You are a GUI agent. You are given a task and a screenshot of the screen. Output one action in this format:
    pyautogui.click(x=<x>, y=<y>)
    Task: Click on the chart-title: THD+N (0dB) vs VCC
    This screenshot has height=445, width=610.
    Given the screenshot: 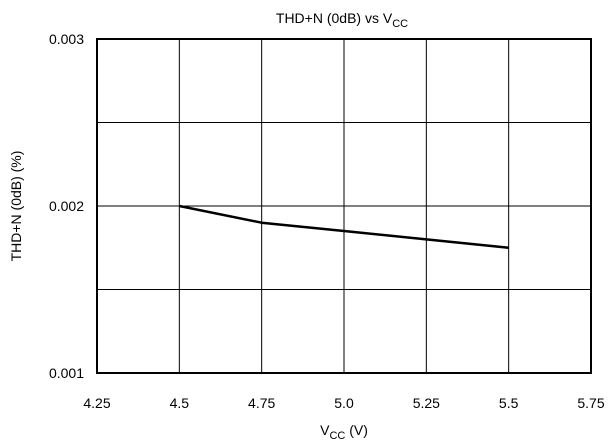 What is the action you would take?
    pyautogui.click(x=342, y=20)
    